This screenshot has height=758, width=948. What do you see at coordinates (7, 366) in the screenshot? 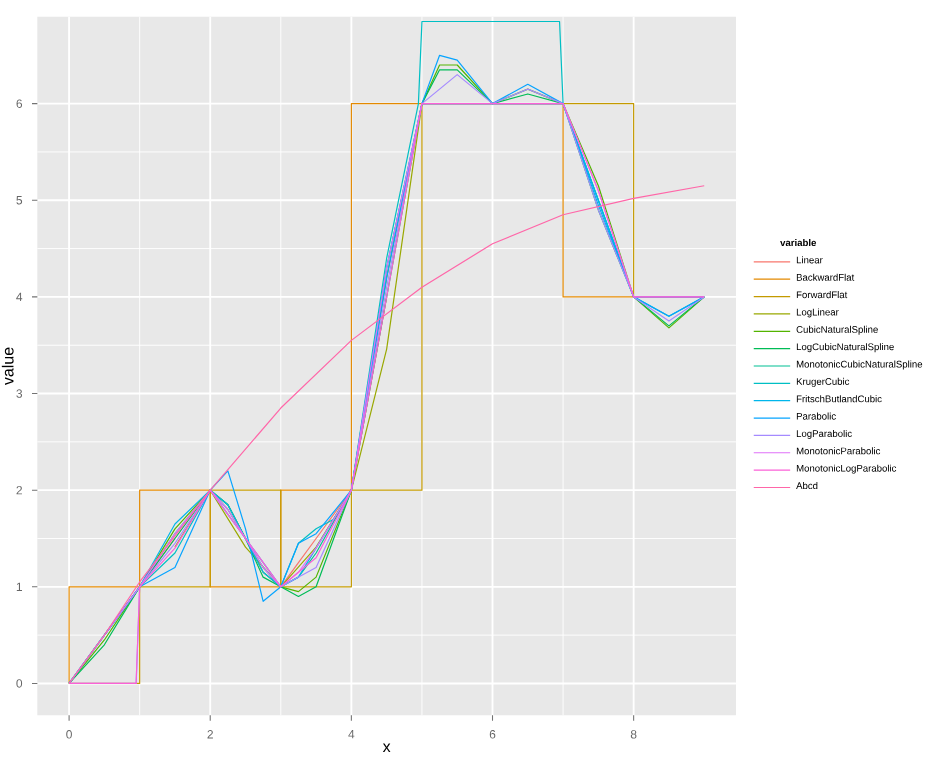
I see `y-axis-title: value` at bounding box center [7, 366].